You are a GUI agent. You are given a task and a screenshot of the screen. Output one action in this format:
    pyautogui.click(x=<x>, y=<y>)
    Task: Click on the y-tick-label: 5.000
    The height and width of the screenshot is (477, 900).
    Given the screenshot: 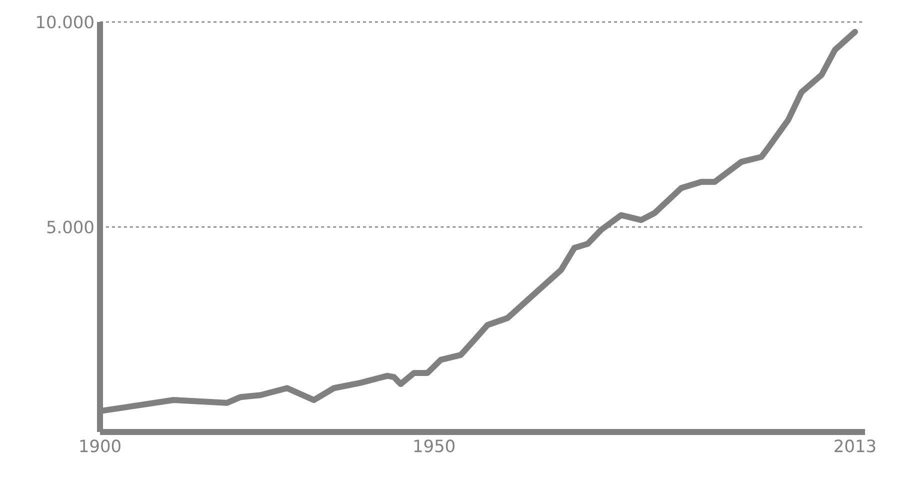 What is the action you would take?
    pyautogui.click(x=70, y=227)
    